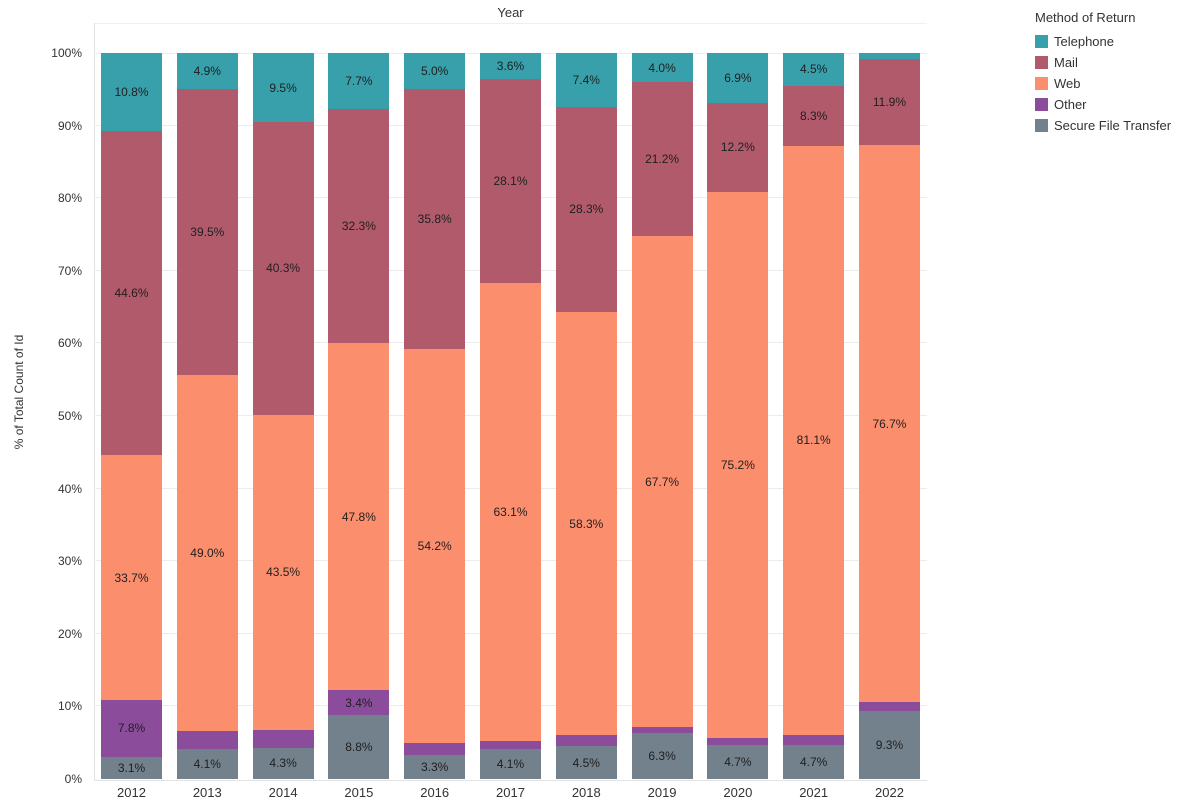 The height and width of the screenshot is (811, 1198). I want to click on y-tick-label-50: 50%, so click(69, 416).